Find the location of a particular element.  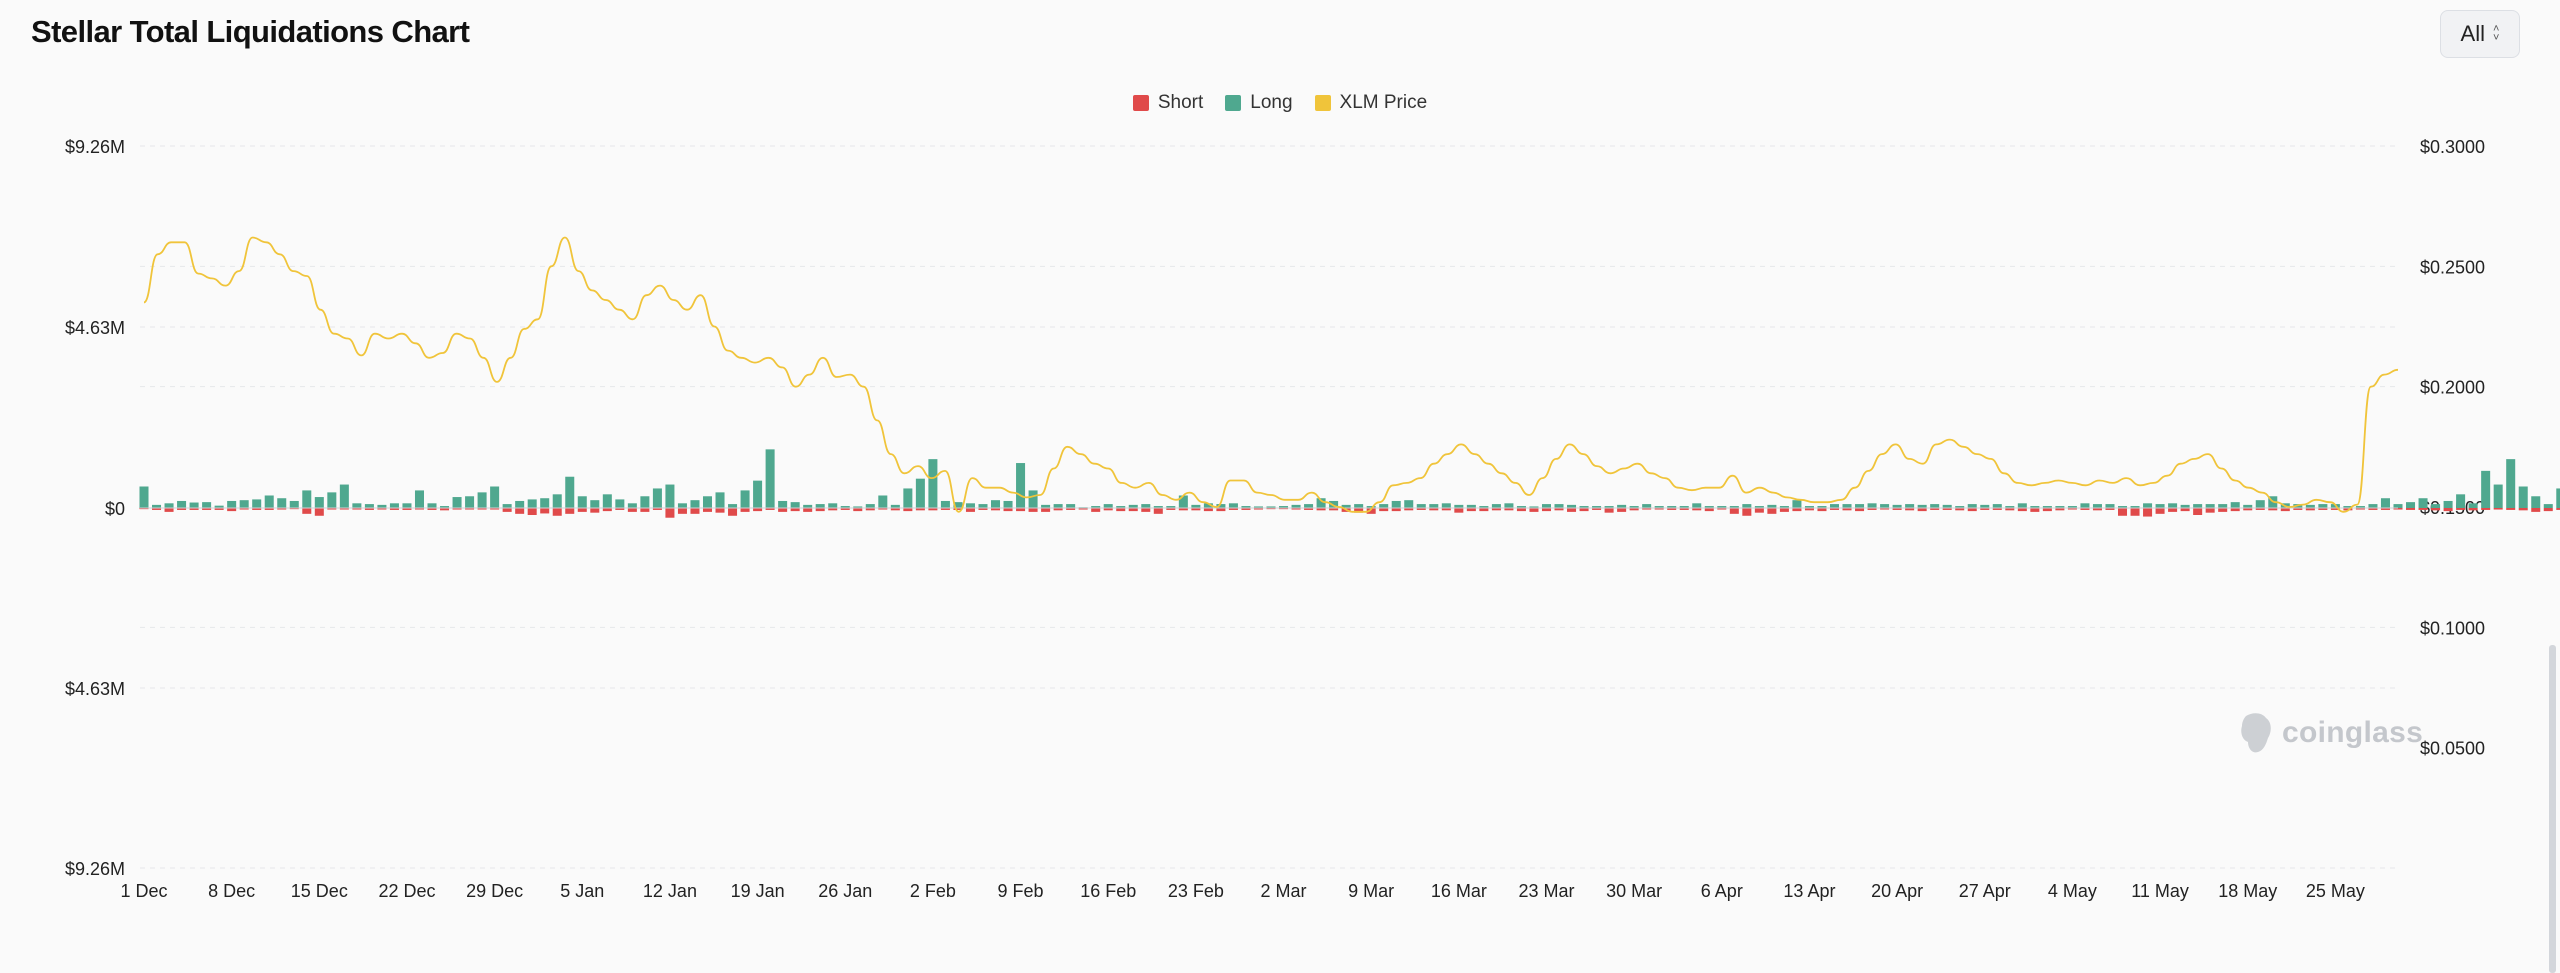

x-tick-label: 8 Dec is located at coordinates (231, 891).